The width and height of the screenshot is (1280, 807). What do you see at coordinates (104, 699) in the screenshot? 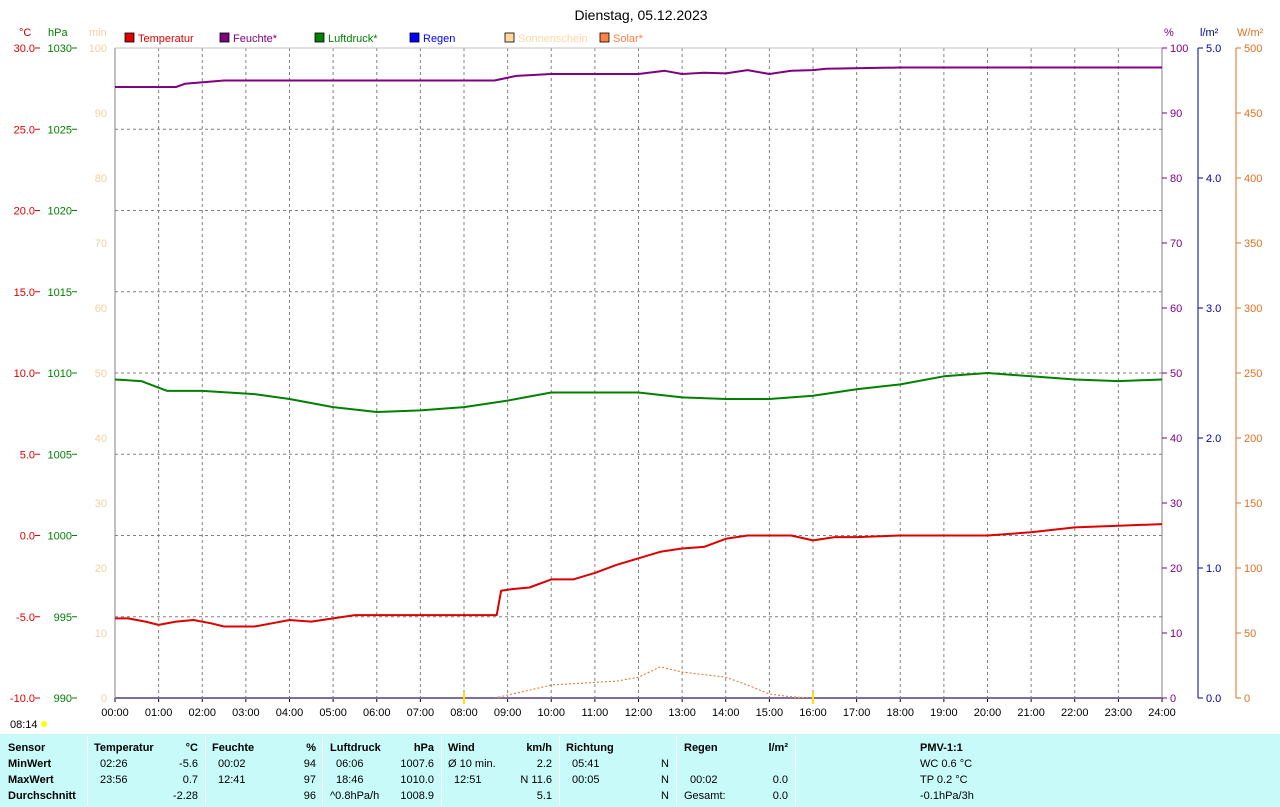
I see `minutes-axis-label: 0` at bounding box center [104, 699].